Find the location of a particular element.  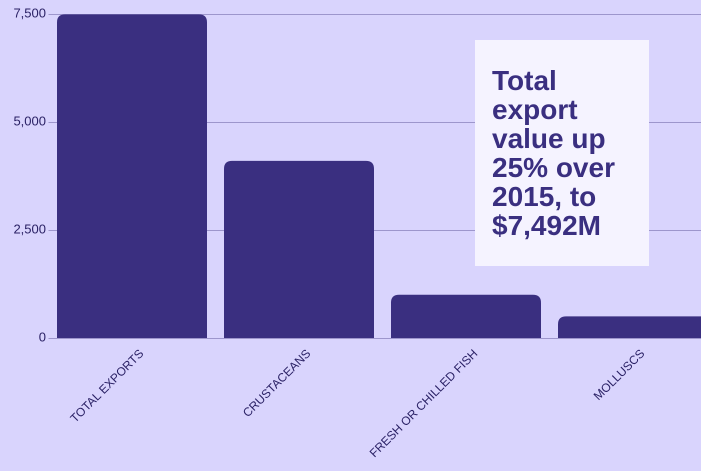

y-tick-label: 2,500 is located at coordinates (29, 228).